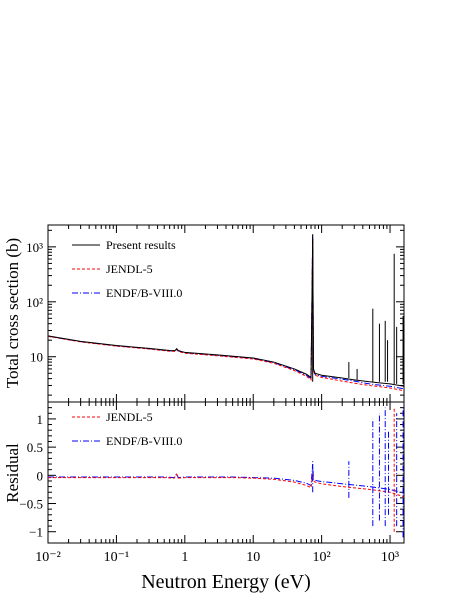 The width and height of the screenshot is (463, 599). Describe the element at coordinates (322, 557) in the screenshot. I see `x-tick-label: 10²` at that location.